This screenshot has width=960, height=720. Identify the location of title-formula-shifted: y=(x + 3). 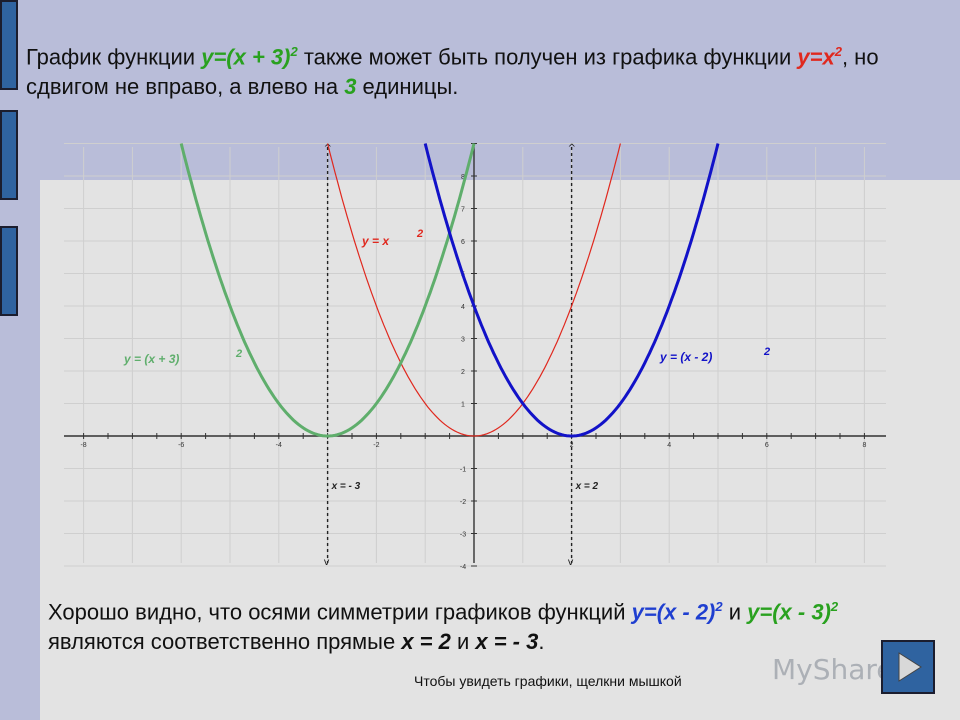
(246, 57).